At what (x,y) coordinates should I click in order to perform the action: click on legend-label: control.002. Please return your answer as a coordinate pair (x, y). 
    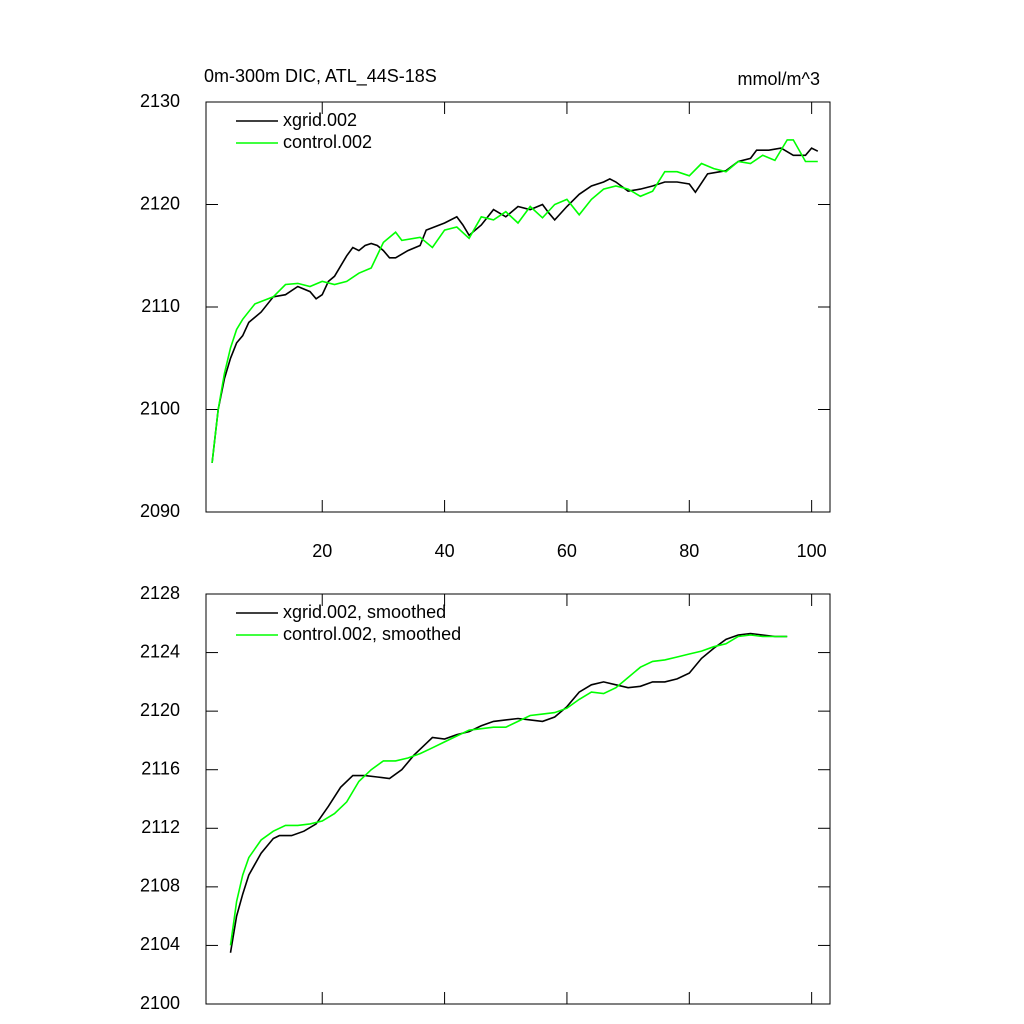
    Looking at the image, I should click on (327, 142).